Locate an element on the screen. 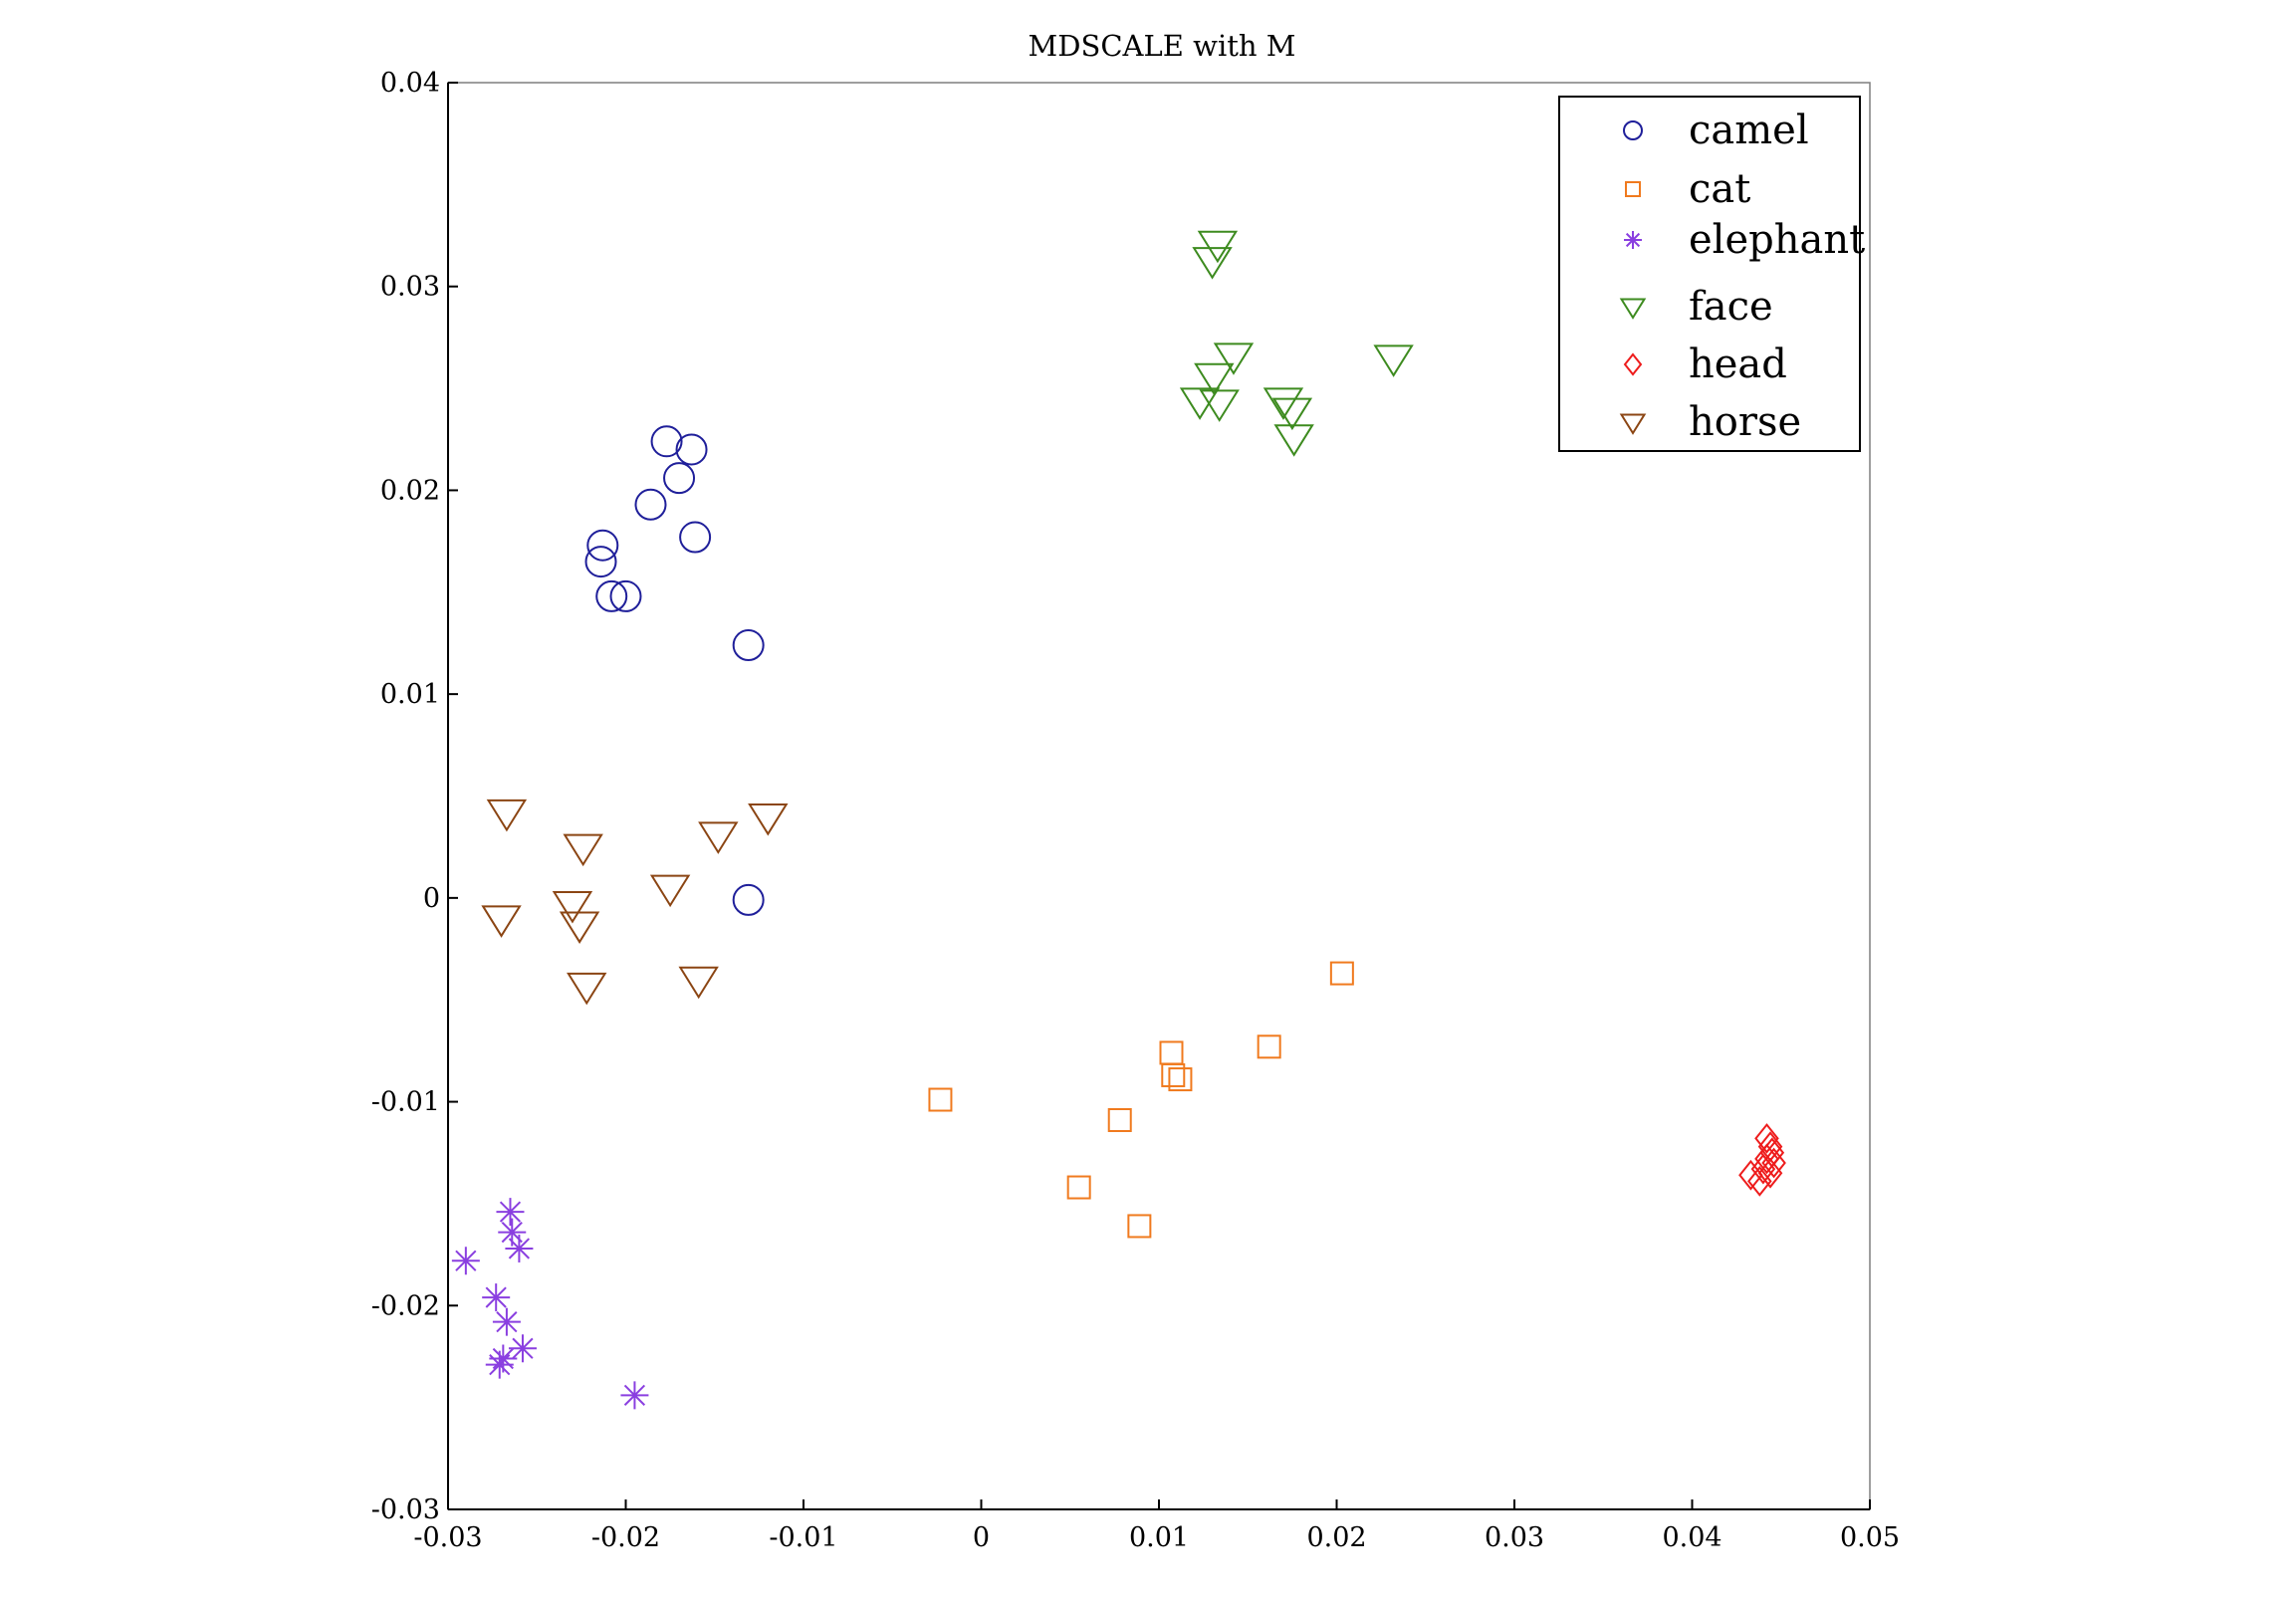  x-tick-label: -0.03 is located at coordinates (447, 1537).